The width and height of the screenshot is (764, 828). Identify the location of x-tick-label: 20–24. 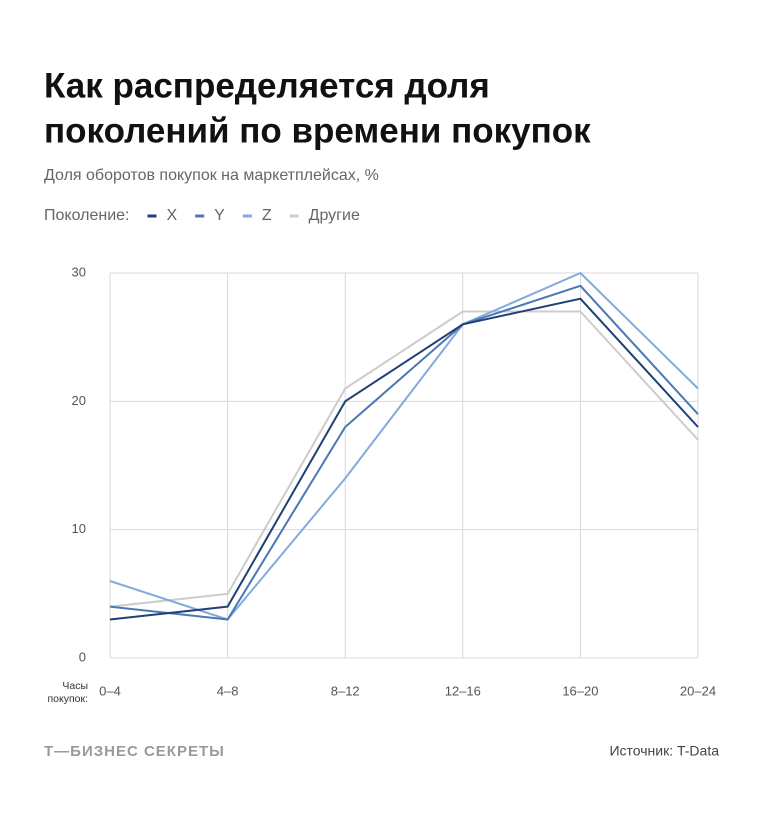
(698, 690).